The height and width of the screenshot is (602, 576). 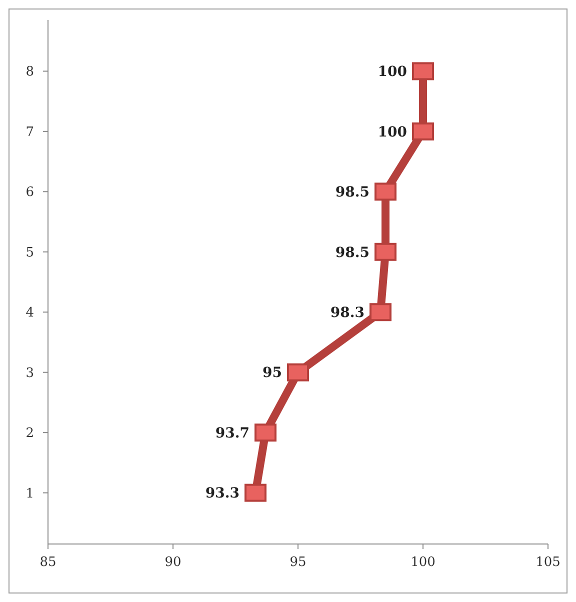 What do you see at coordinates (347, 313) in the screenshot?
I see `data-label: 98.3` at bounding box center [347, 313].